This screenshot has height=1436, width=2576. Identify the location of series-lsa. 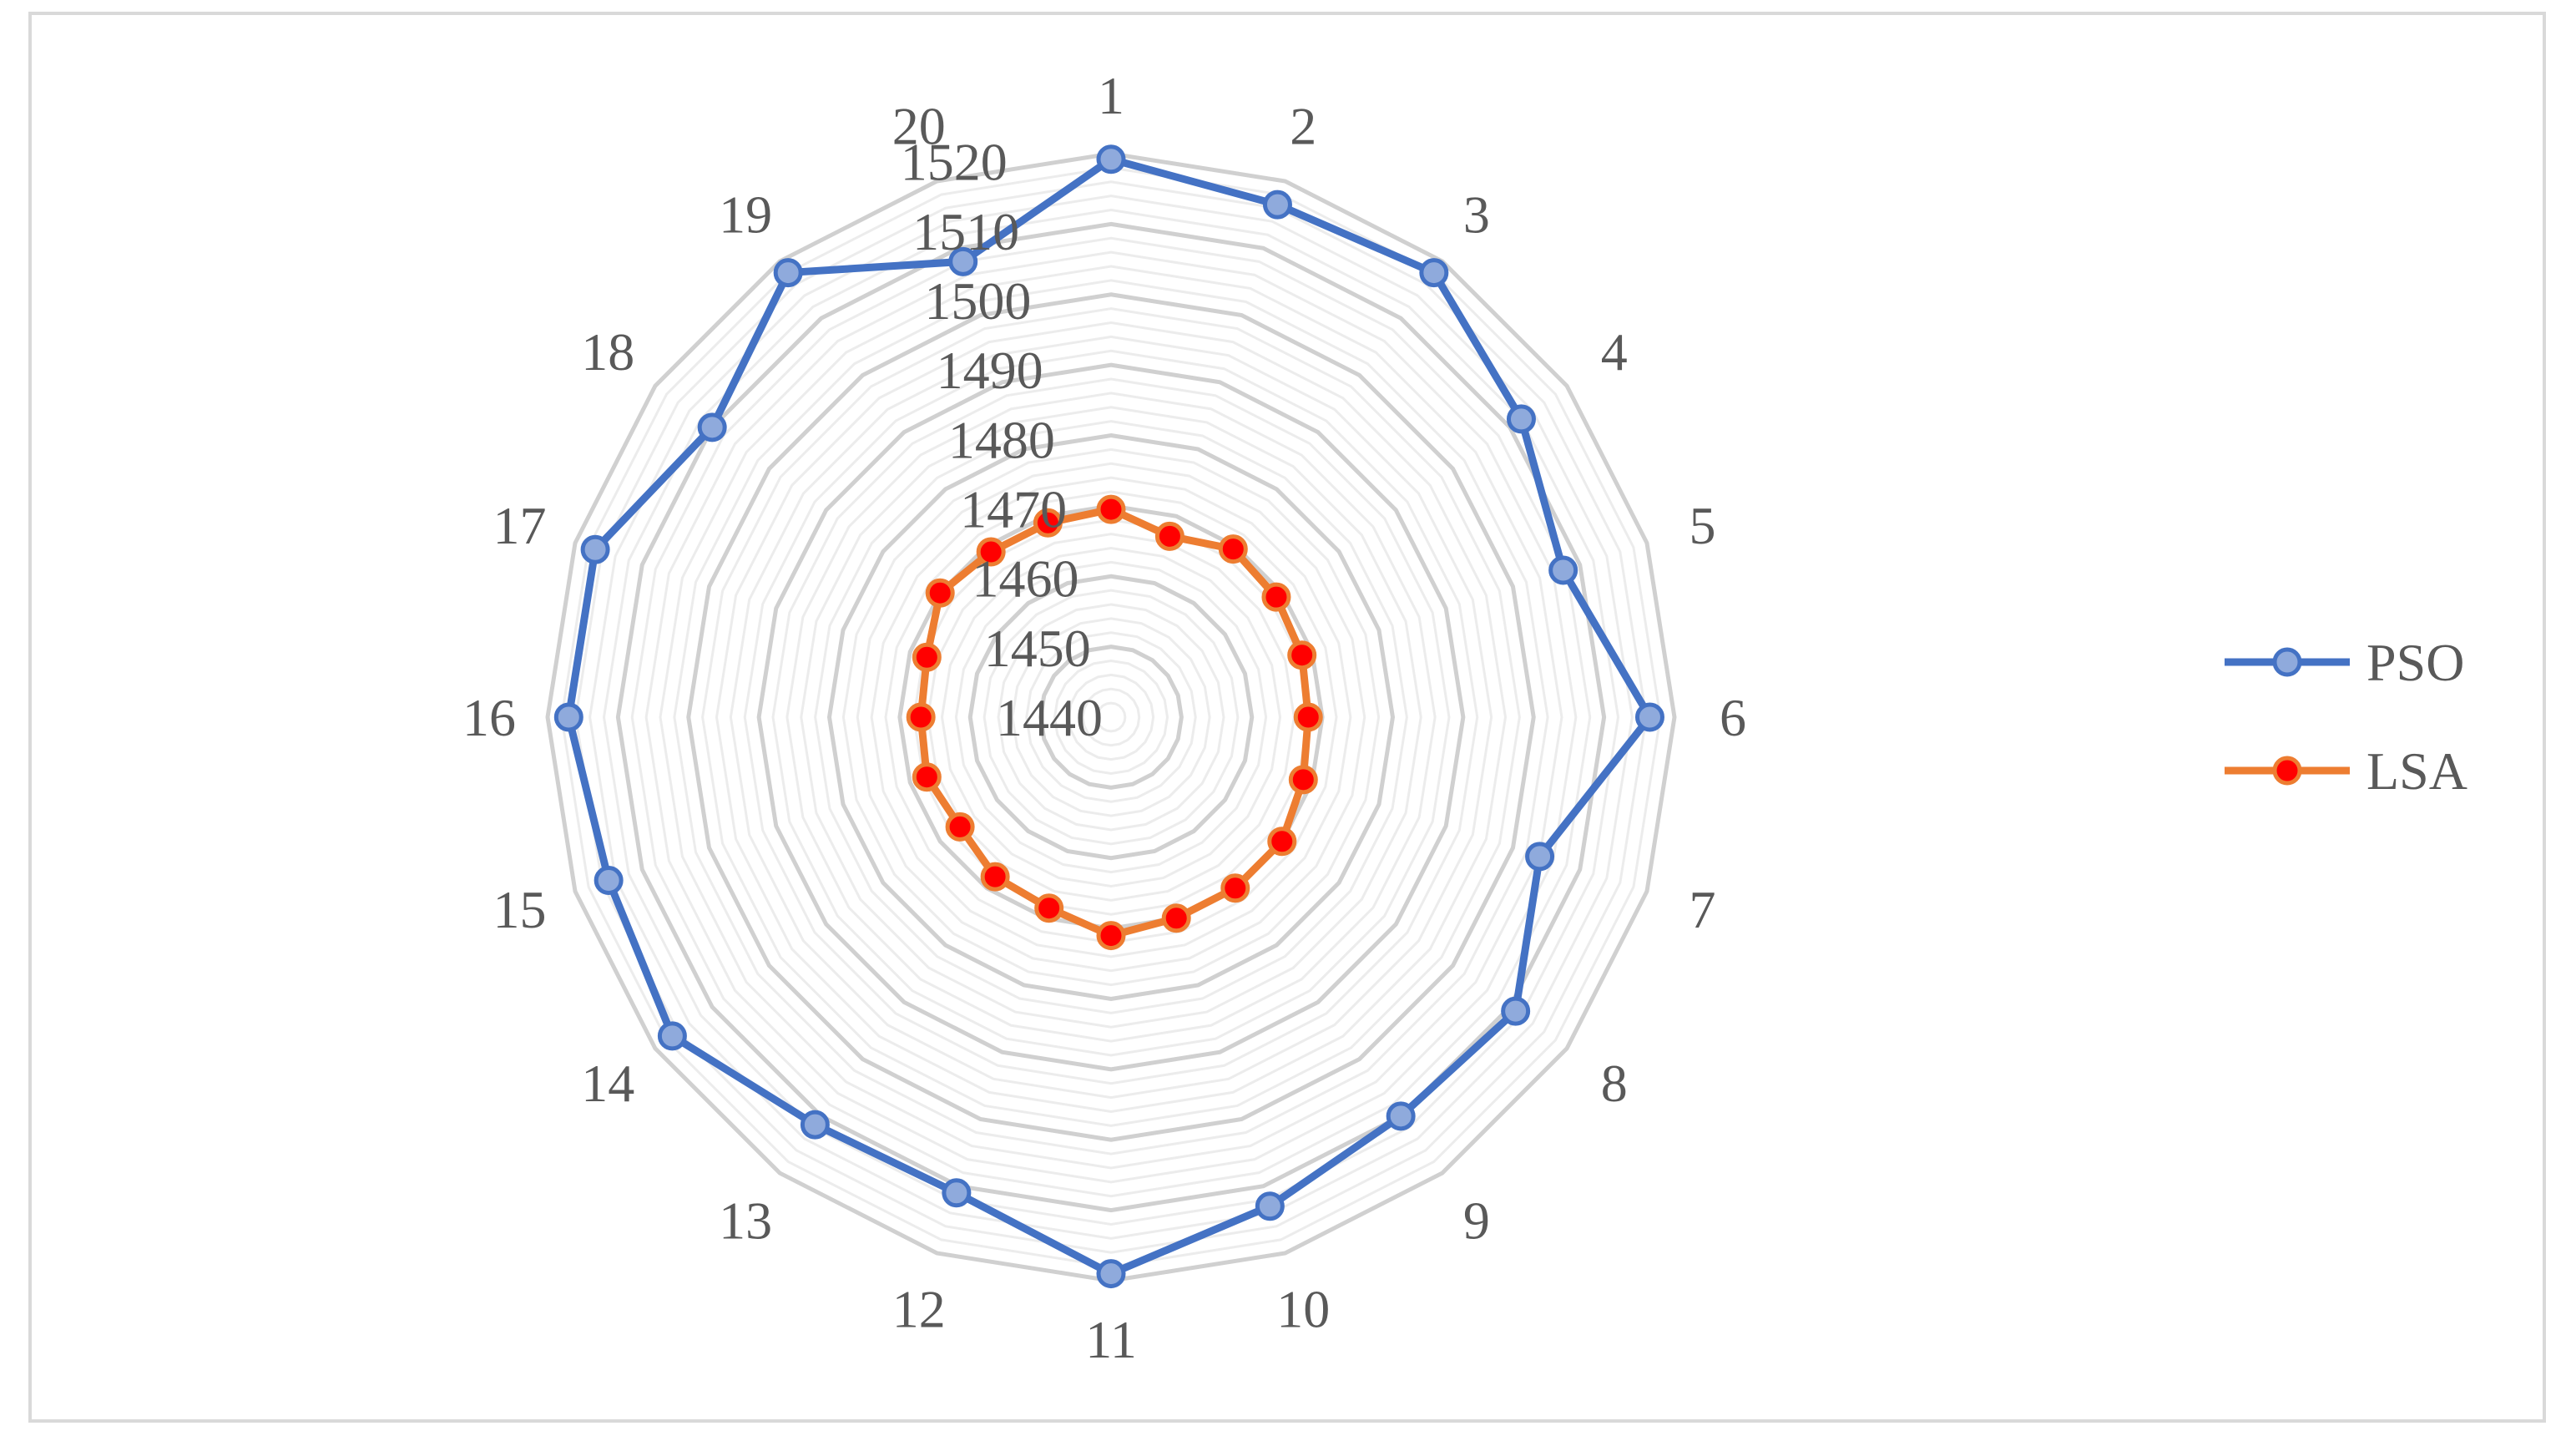
(1114, 722).